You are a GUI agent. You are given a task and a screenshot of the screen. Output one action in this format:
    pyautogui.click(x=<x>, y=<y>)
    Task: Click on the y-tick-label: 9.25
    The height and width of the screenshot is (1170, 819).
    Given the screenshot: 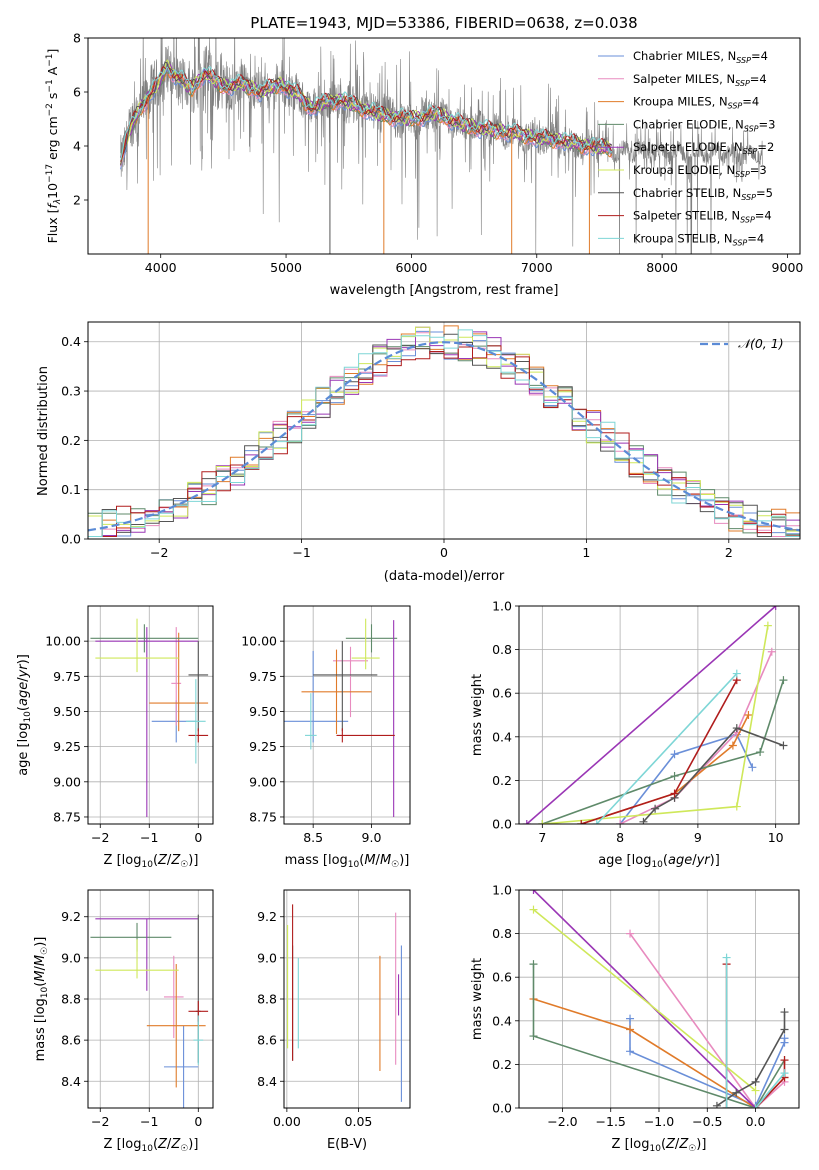 What is the action you would take?
    pyautogui.click(x=263, y=746)
    